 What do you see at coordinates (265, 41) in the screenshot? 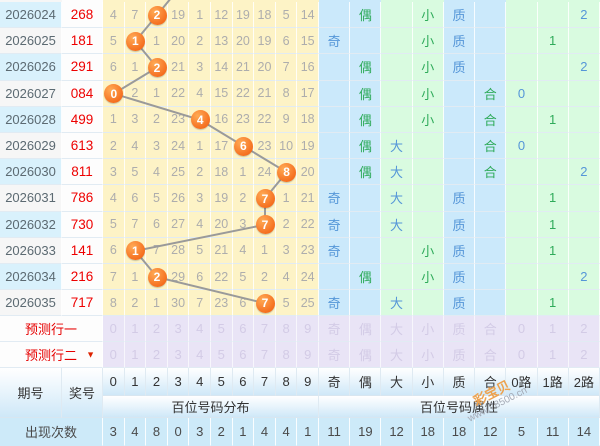
I see `miss-count-cell: 19` at bounding box center [265, 41].